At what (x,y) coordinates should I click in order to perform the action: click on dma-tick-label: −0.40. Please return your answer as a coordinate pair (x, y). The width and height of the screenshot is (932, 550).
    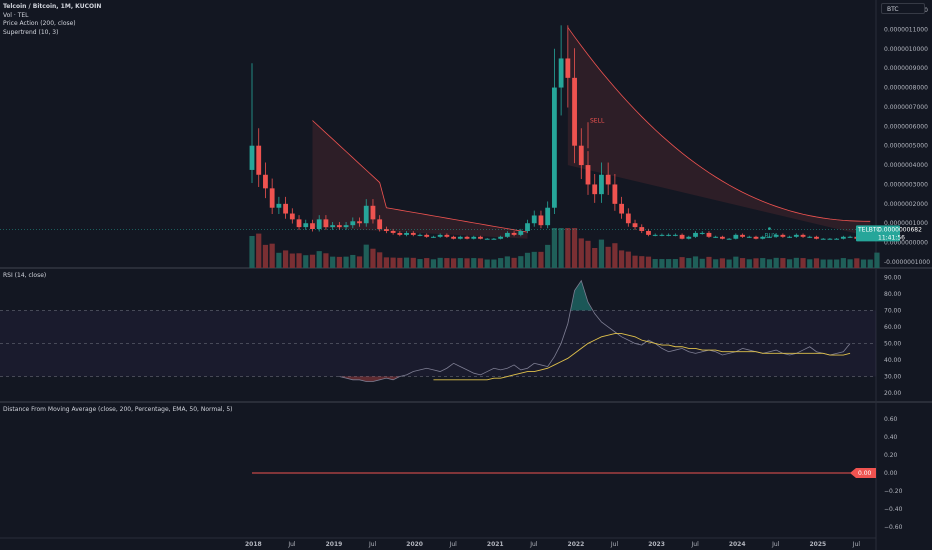
    Looking at the image, I should click on (893, 509).